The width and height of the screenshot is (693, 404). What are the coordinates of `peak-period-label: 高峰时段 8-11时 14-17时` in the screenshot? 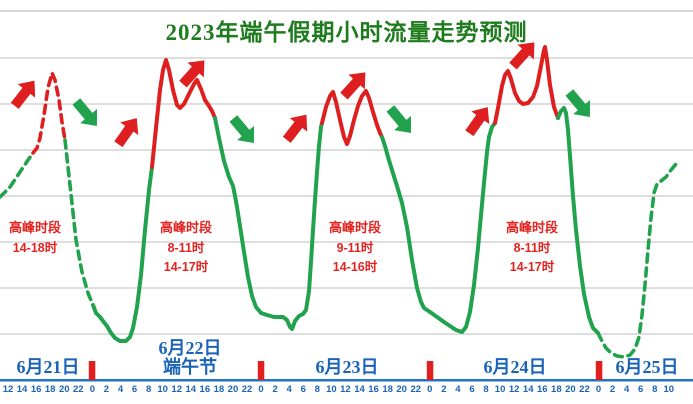 It's located at (532, 248).